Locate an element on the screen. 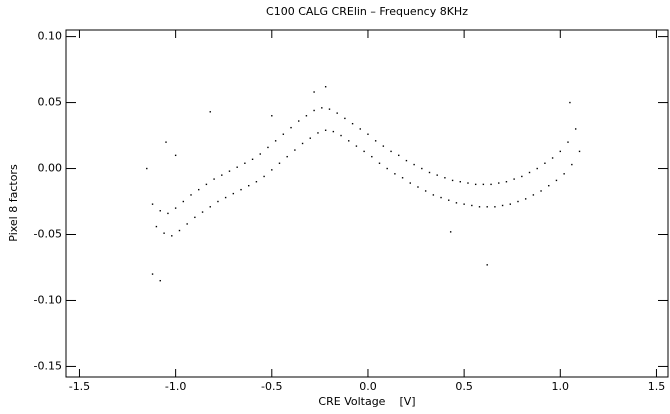 The width and height of the screenshot is (670, 414). chart-title: C100 CALG CRElin – Frequency 8KHz is located at coordinates (367, 11).